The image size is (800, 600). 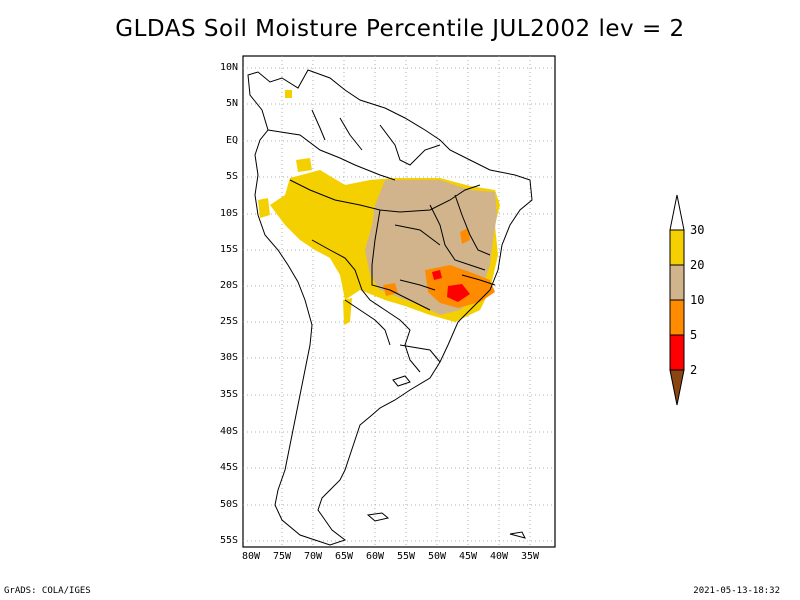 I want to click on lon-label: 65W, so click(x=344, y=556).